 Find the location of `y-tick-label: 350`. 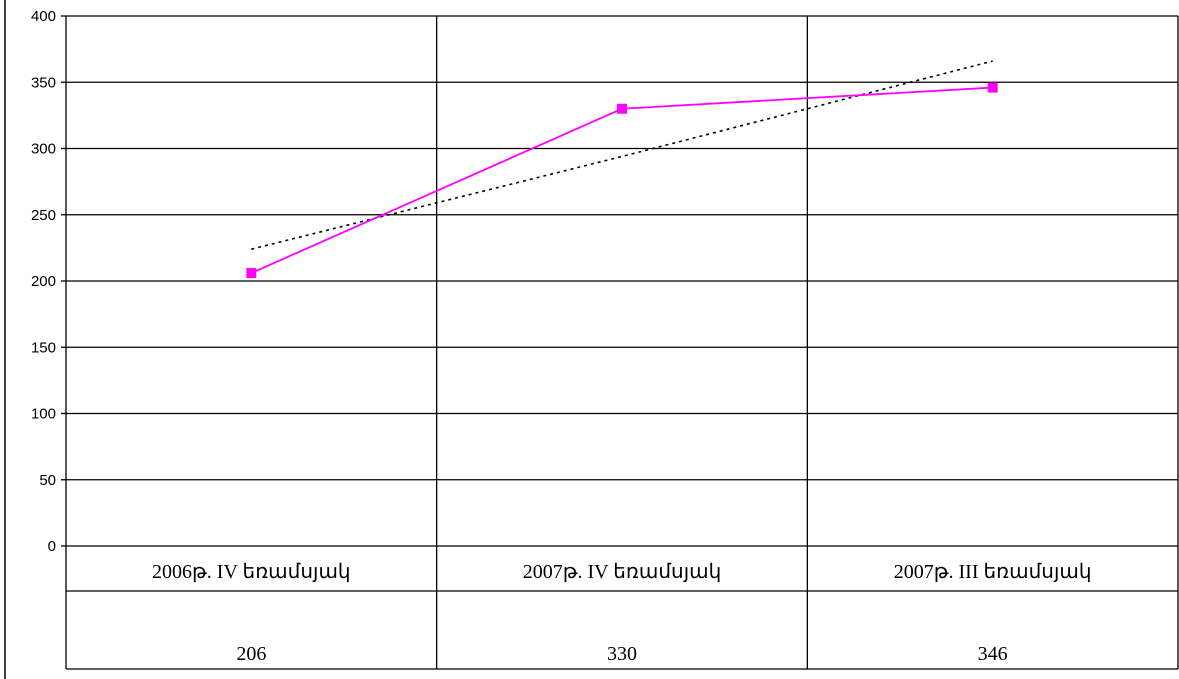

y-tick-label: 350 is located at coordinates (43, 82).